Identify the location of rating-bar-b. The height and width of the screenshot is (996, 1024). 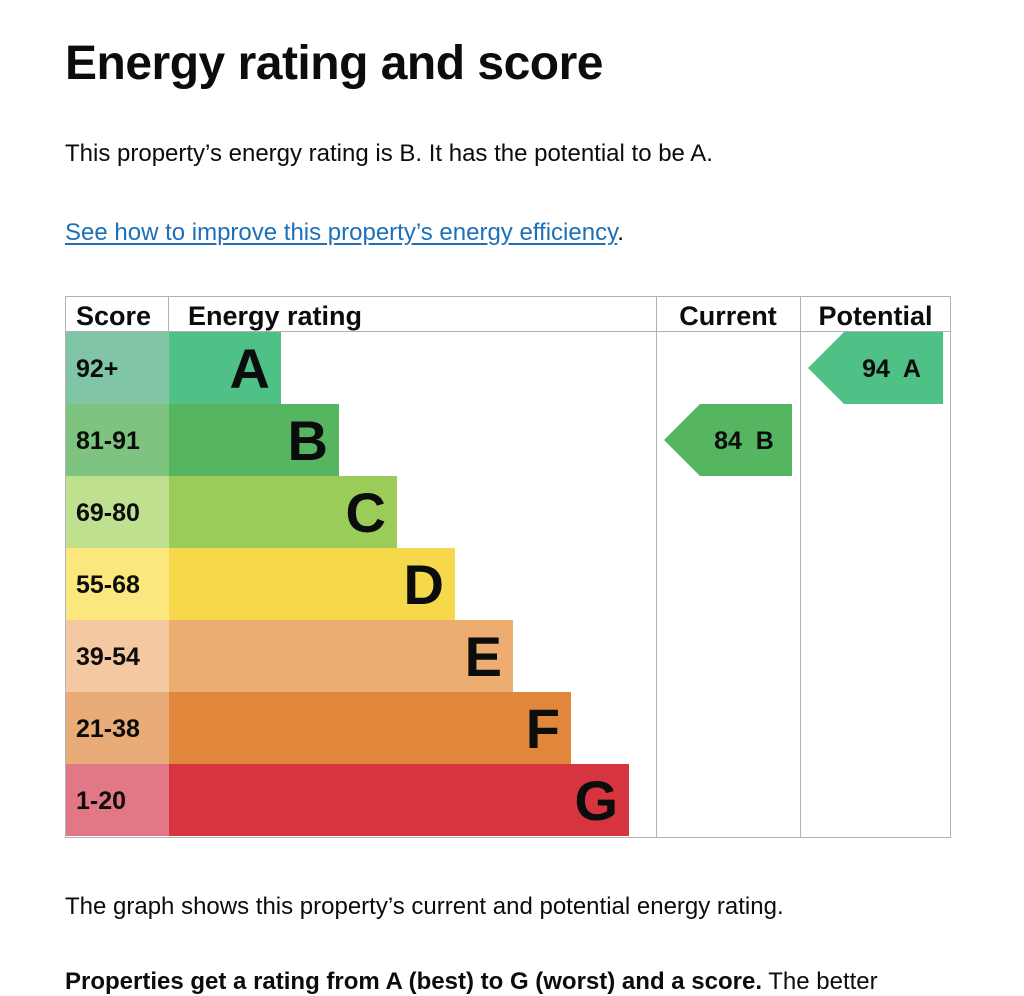
(254, 440).